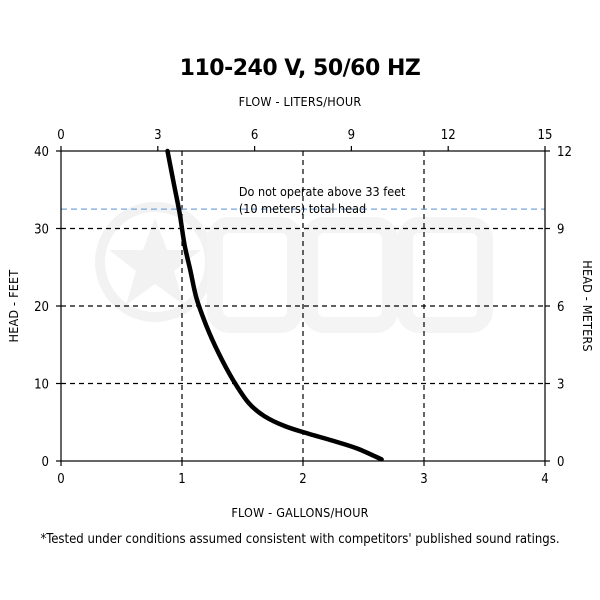 The width and height of the screenshot is (600, 600). What do you see at coordinates (544, 479) in the screenshot?
I see `bottom-tick-label-4: 4` at bounding box center [544, 479].